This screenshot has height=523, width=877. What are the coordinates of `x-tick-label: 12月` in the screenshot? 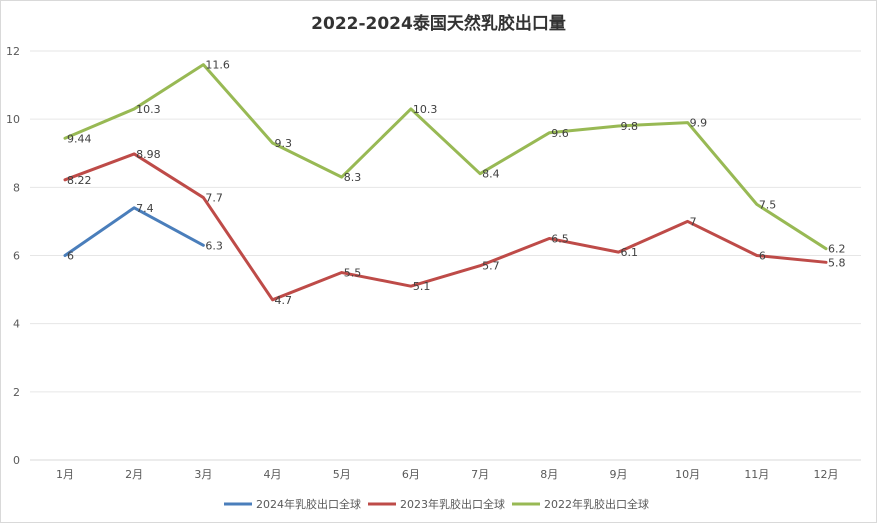 It's located at (826, 474).